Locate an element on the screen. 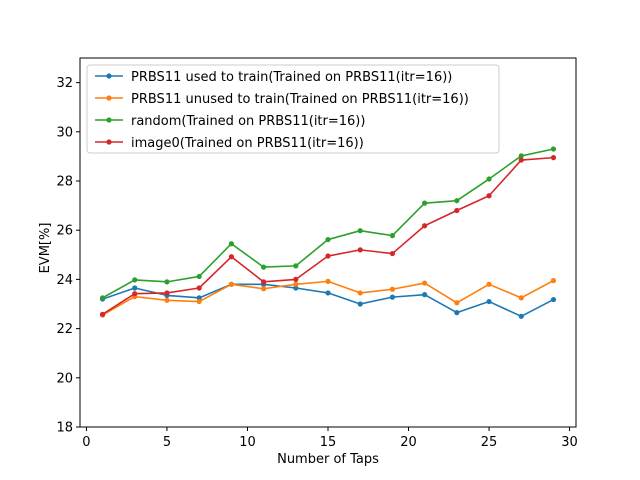 The image size is (640, 480). x-tick-label-5: 5 is located at coordinates (167, 442).